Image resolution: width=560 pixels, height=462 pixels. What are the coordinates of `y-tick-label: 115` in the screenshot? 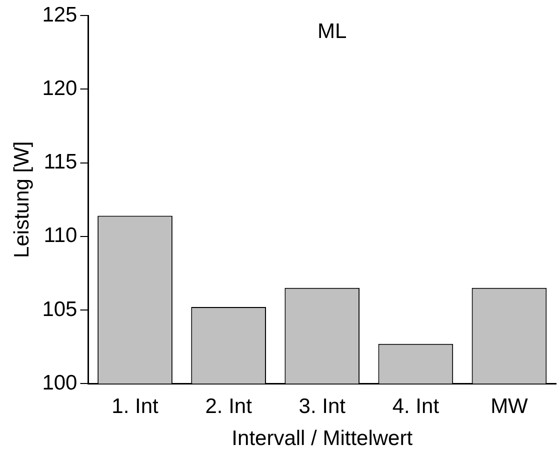 It's located at (61, 162).